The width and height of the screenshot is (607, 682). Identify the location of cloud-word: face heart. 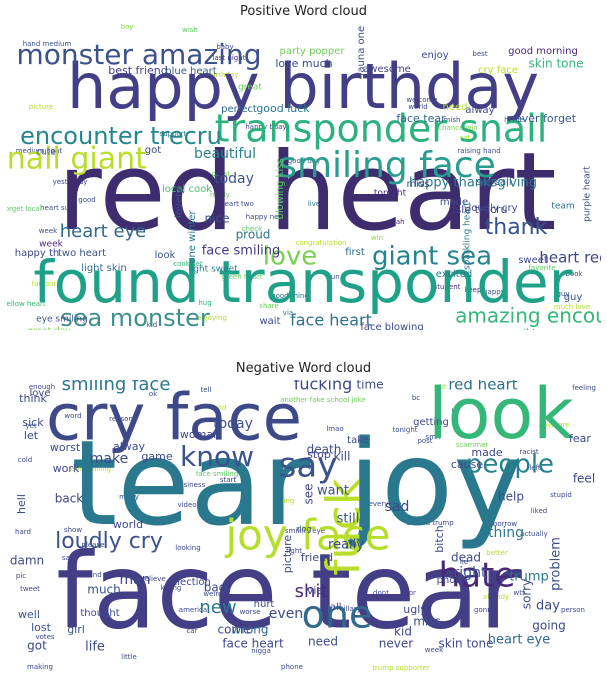
(331, 320).